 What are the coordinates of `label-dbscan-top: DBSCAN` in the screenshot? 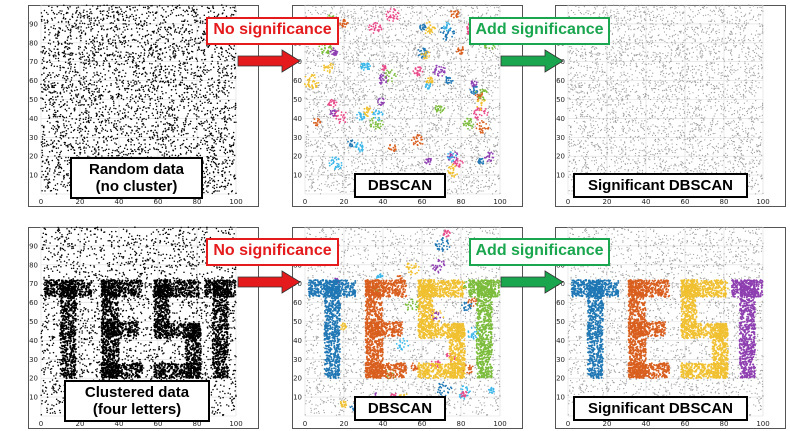 It's located at (400, 185).